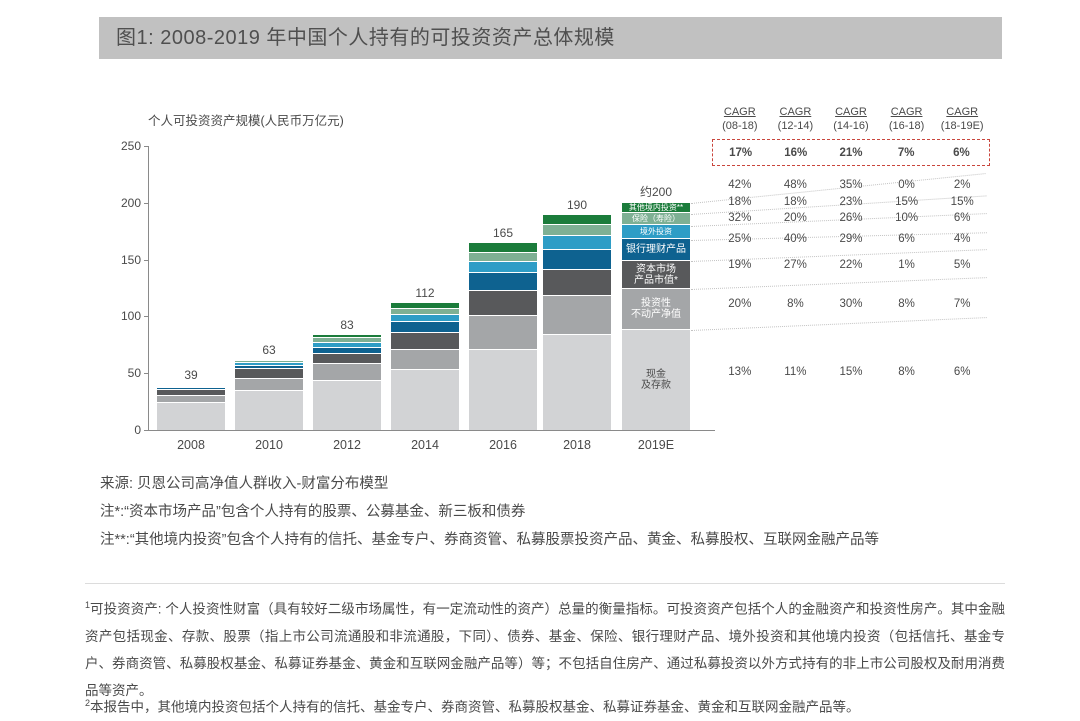 Image resolution: width=1080 pixels, height=721 pixels. I want to click on segment-2019E-其他境内投资**: 其他境内投资**, so click(656, 208).